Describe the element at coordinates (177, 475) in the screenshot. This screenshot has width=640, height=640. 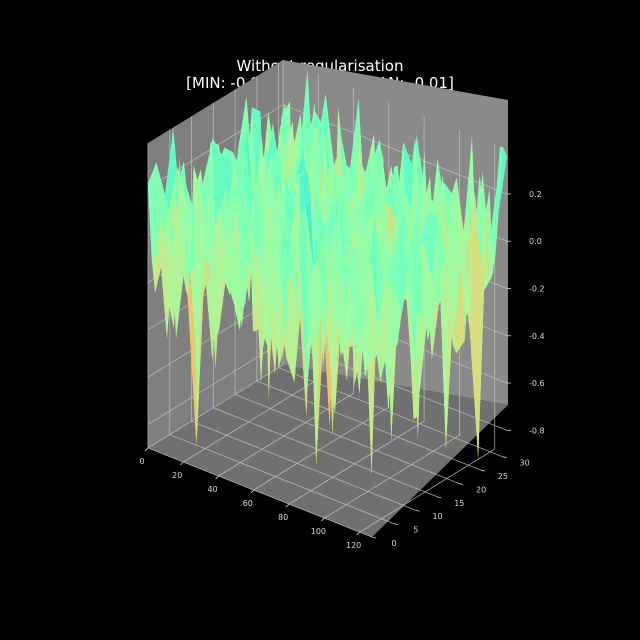
I see `x-tick-label: 20` at that location.